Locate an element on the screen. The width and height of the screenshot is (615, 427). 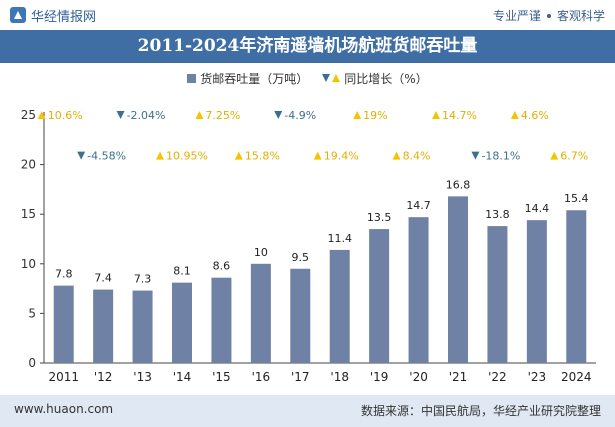
bar-value-label: 15.4 is located at coordinates (576, 198).